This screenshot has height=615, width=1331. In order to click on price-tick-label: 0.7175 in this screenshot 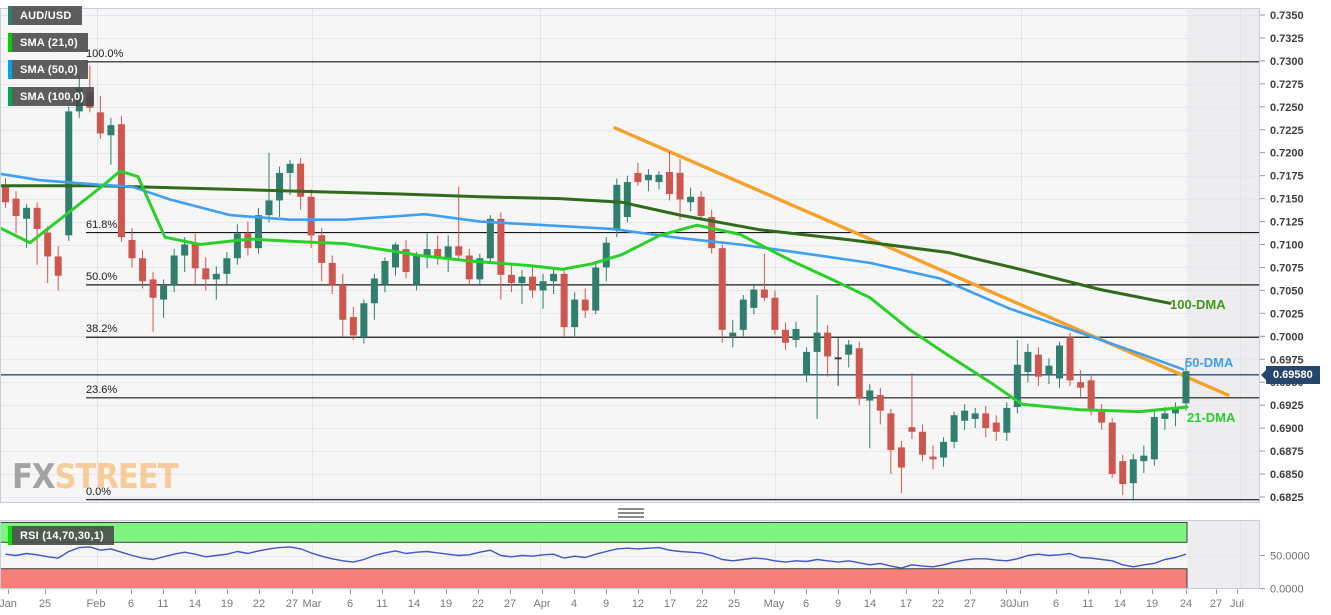, I will do `click(1287, 177)`.